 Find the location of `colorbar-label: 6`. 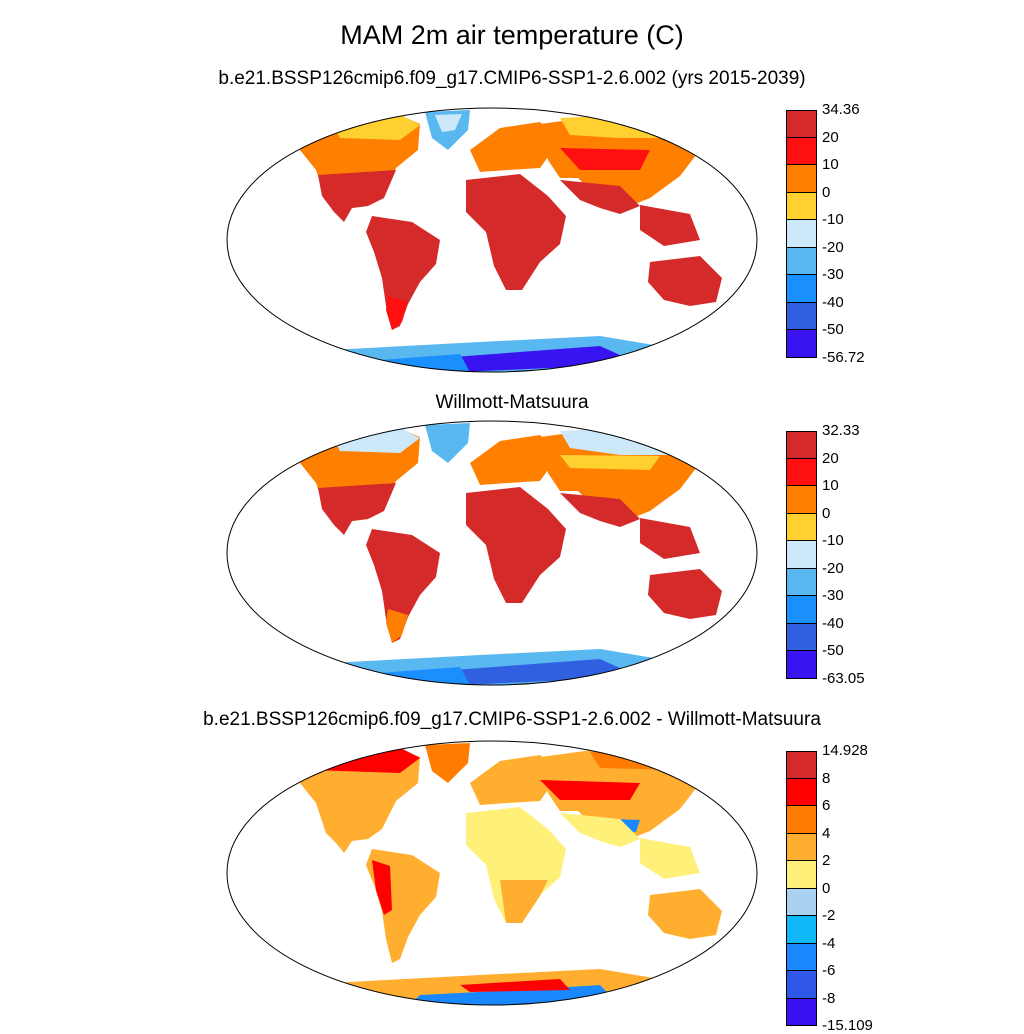

colorbar-label: 6 is located at coordinates (826, 805).